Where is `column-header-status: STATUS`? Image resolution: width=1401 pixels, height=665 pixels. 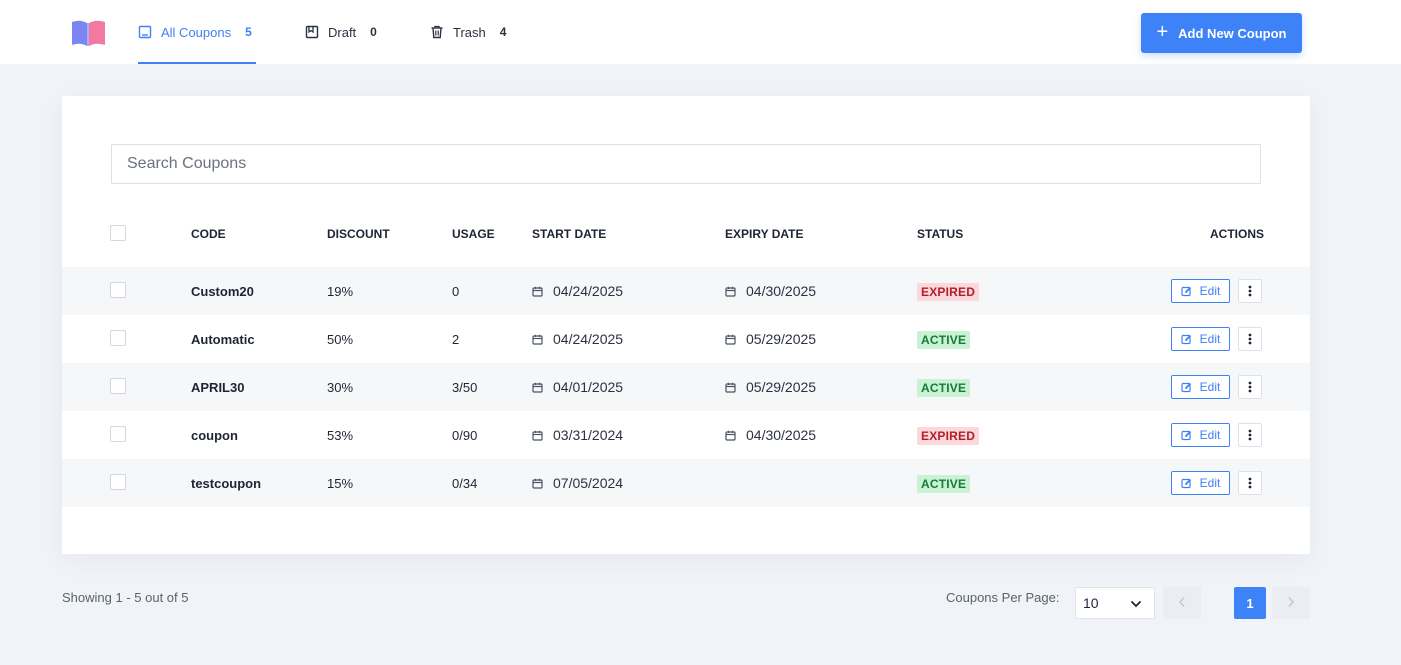
column-header-status: STATUS is located at coordinates (940, 234).